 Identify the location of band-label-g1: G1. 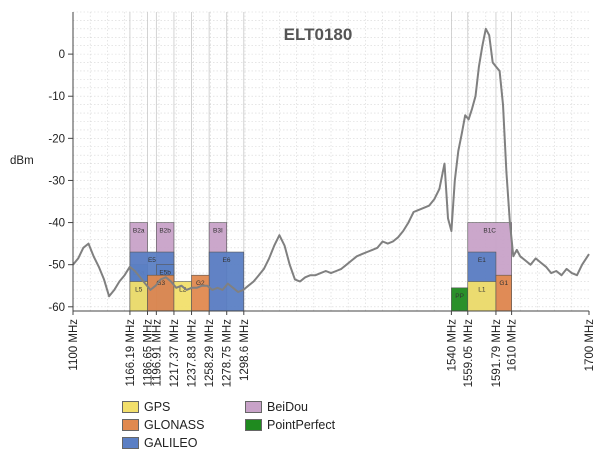
(503, 283).